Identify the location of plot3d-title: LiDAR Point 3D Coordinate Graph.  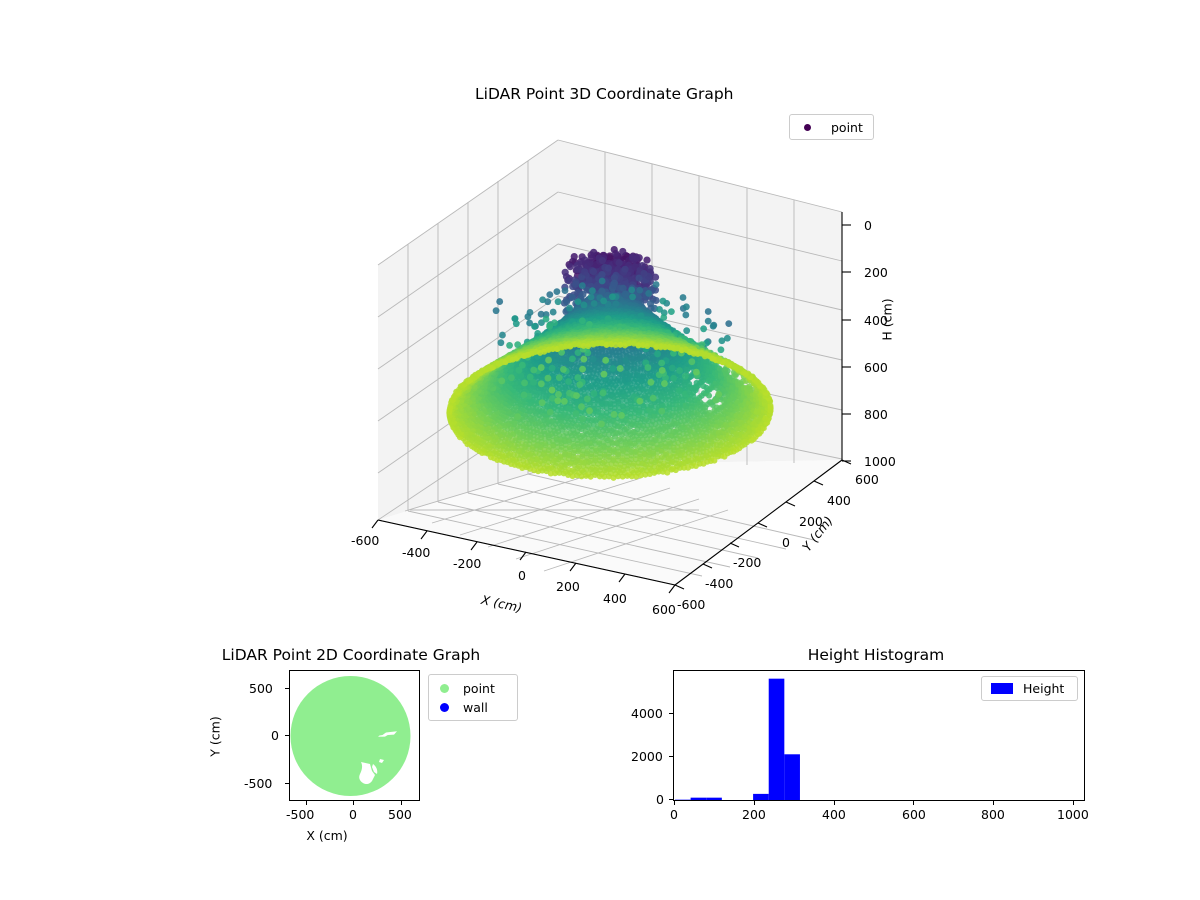
(604, 94).